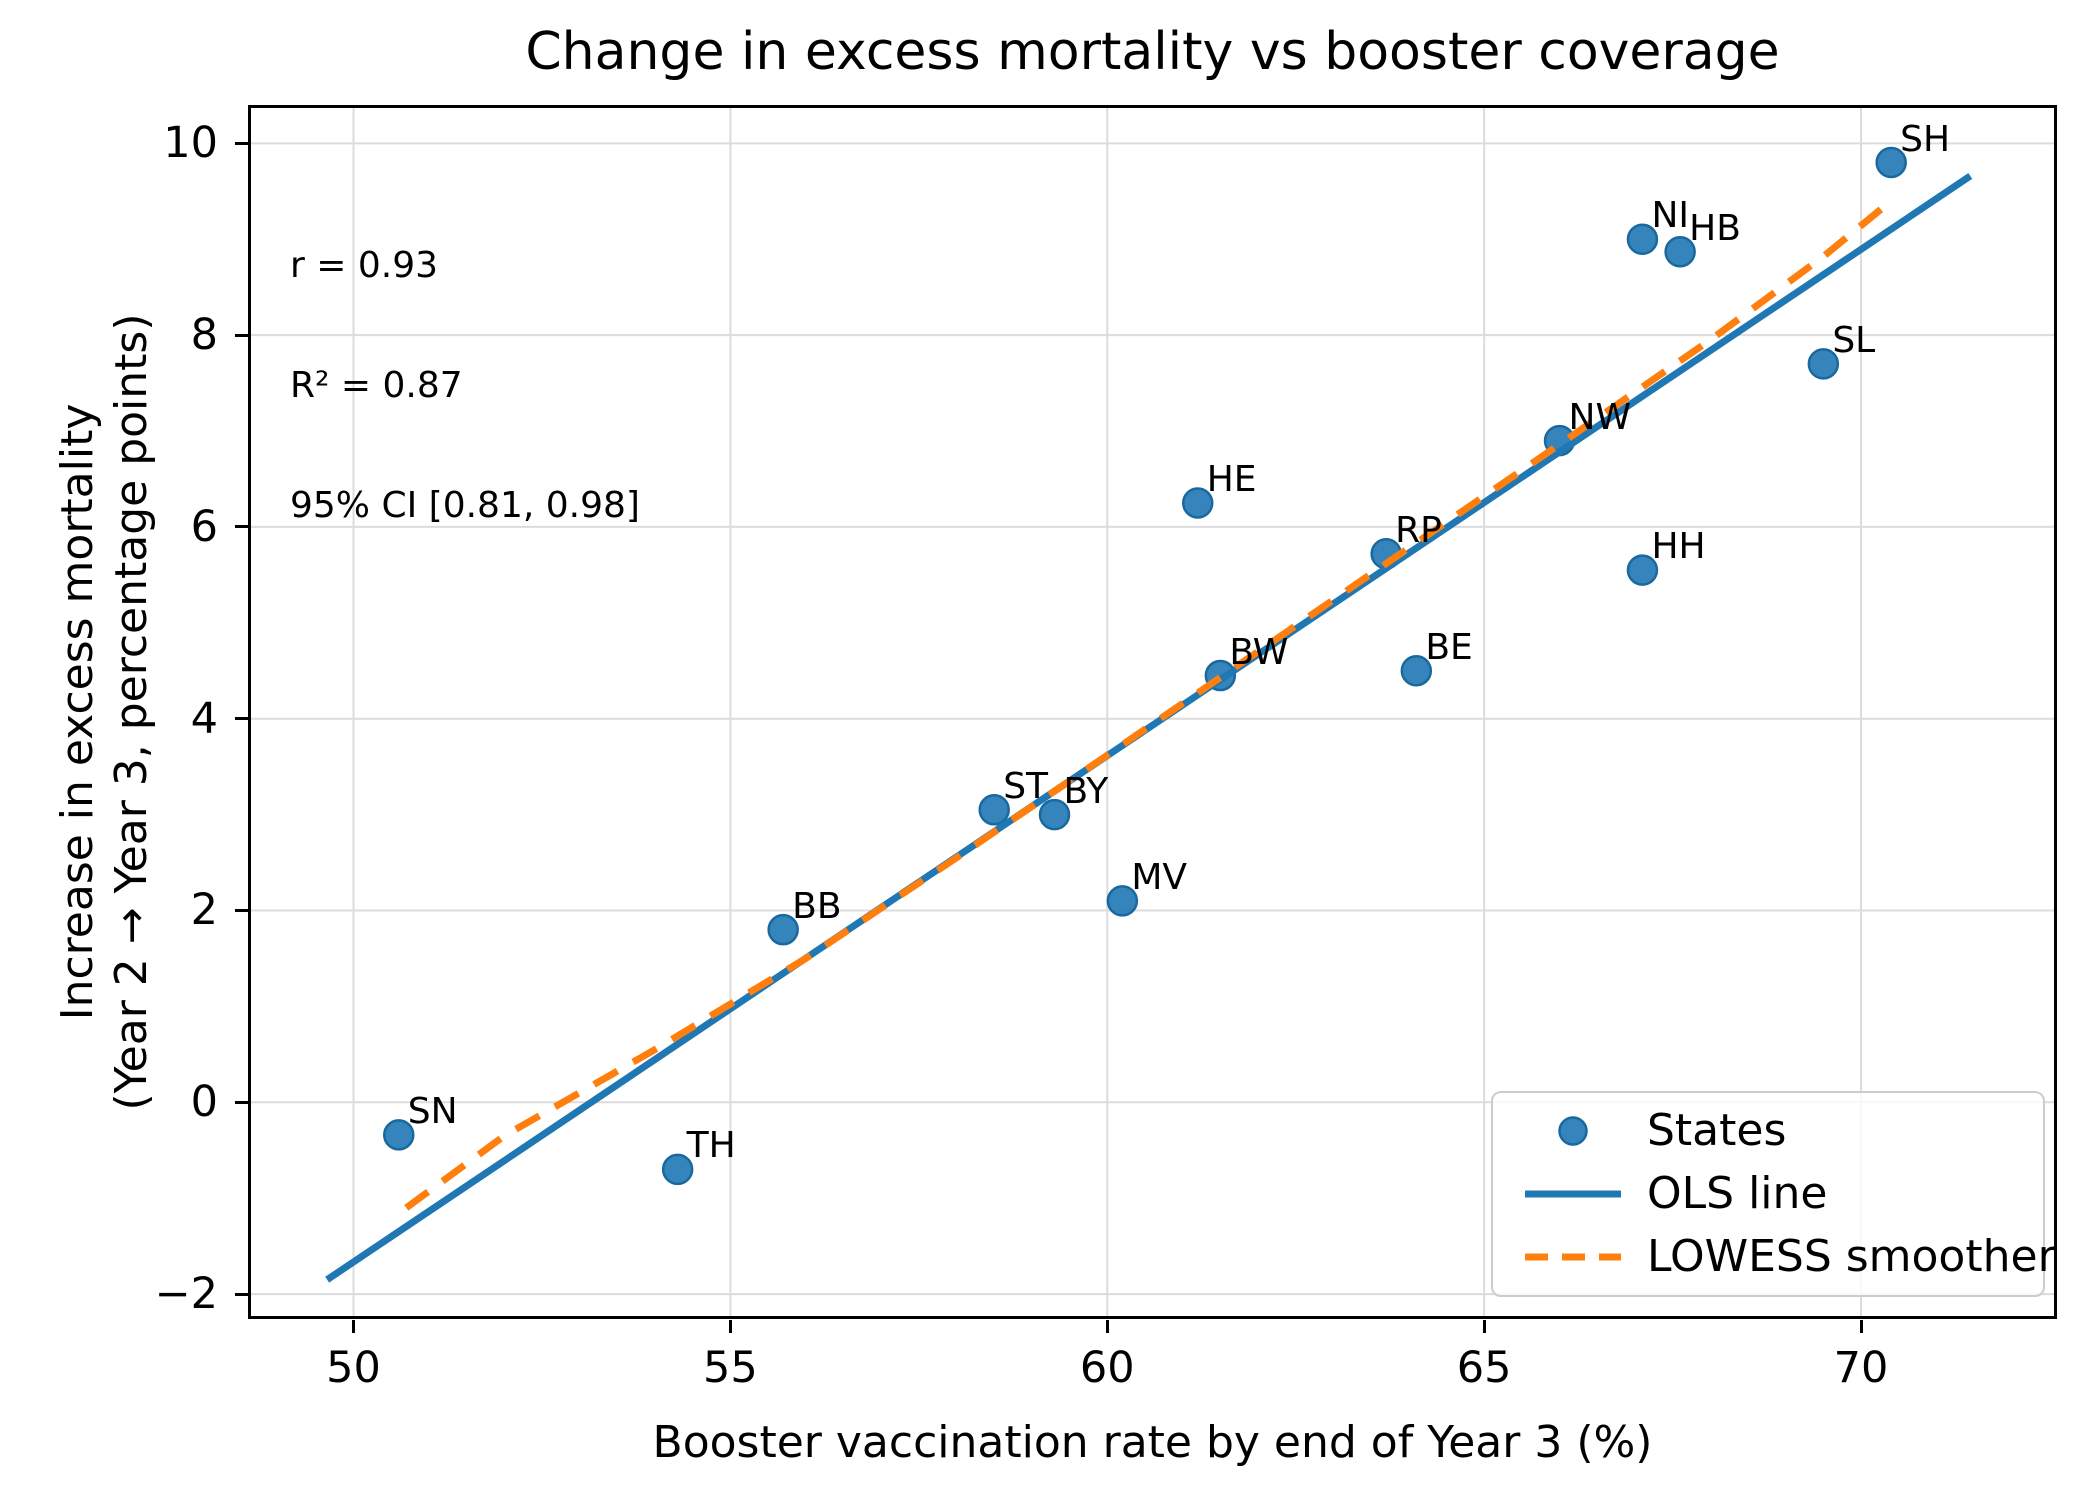  Describe the element at coordinates (204, 1102) in the screenshot. I see `y-tick-label-0: 0` at that location.